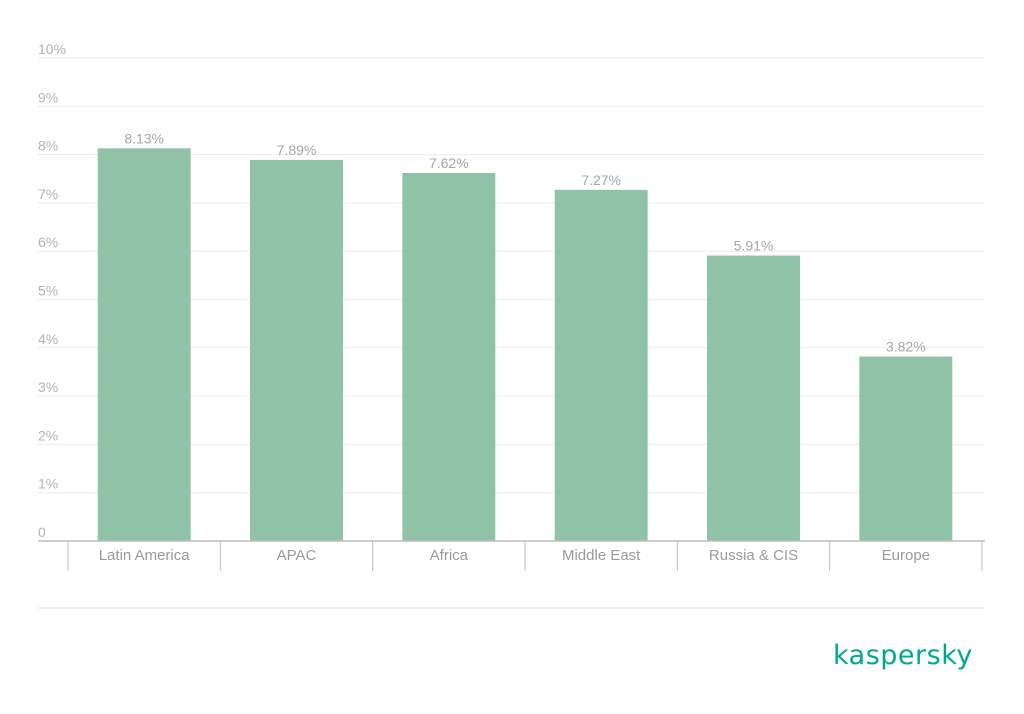 This screenshot has width=1024, height=714. I want to click on x-tick-label: Russia & CIS, so click(753, 555).